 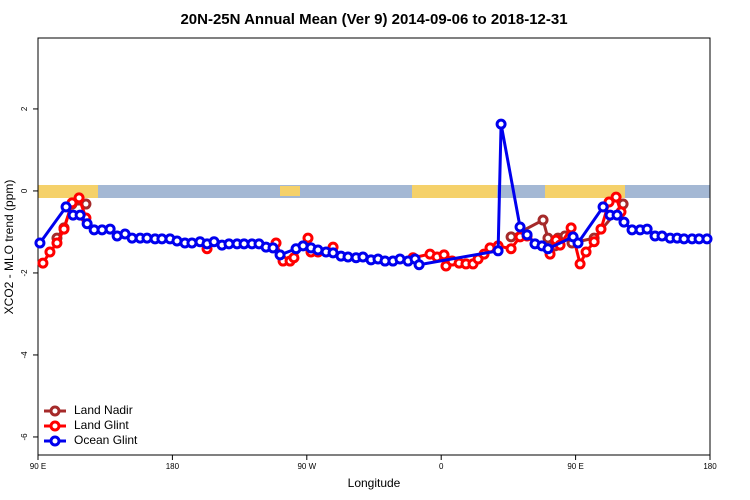 I want to click on y-axis-label: XCO2 - MLO trend (ppm), so click(x=9, y=247).